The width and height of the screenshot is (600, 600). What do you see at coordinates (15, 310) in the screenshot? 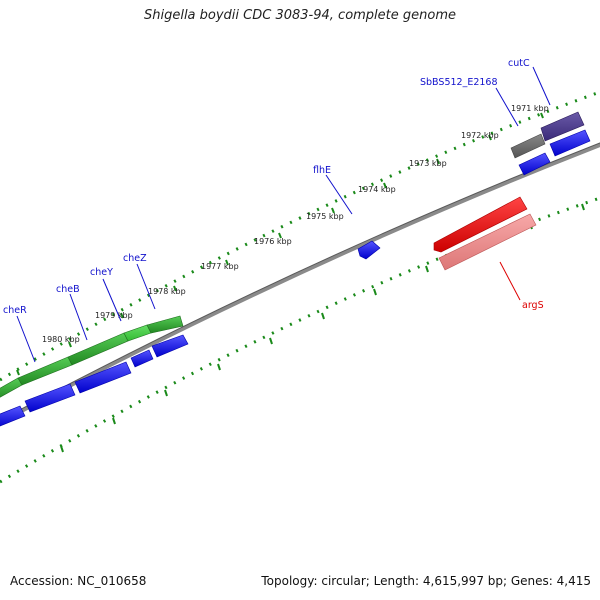
I see `gene-label-cheR: cheR` at bounding box center [15, 310].